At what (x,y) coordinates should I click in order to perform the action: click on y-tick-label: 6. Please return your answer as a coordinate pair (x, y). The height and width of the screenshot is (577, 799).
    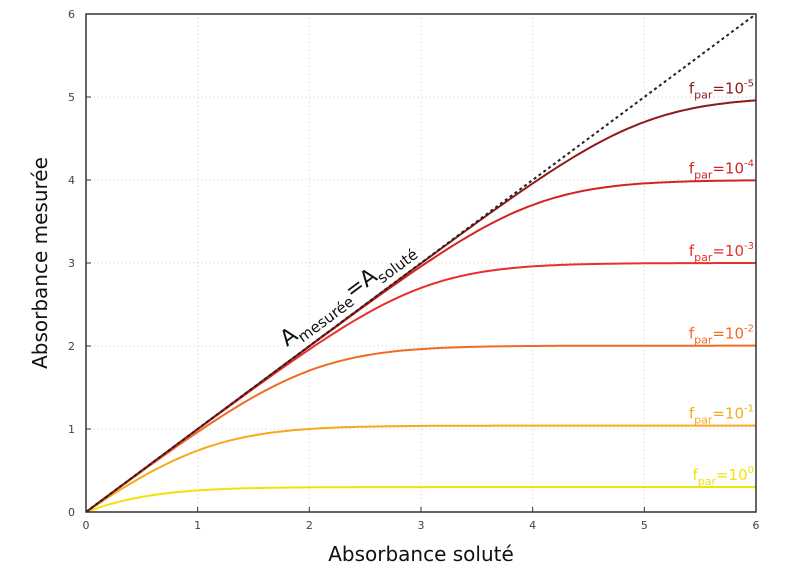
    Looking at the image, I should click on (71, 14).